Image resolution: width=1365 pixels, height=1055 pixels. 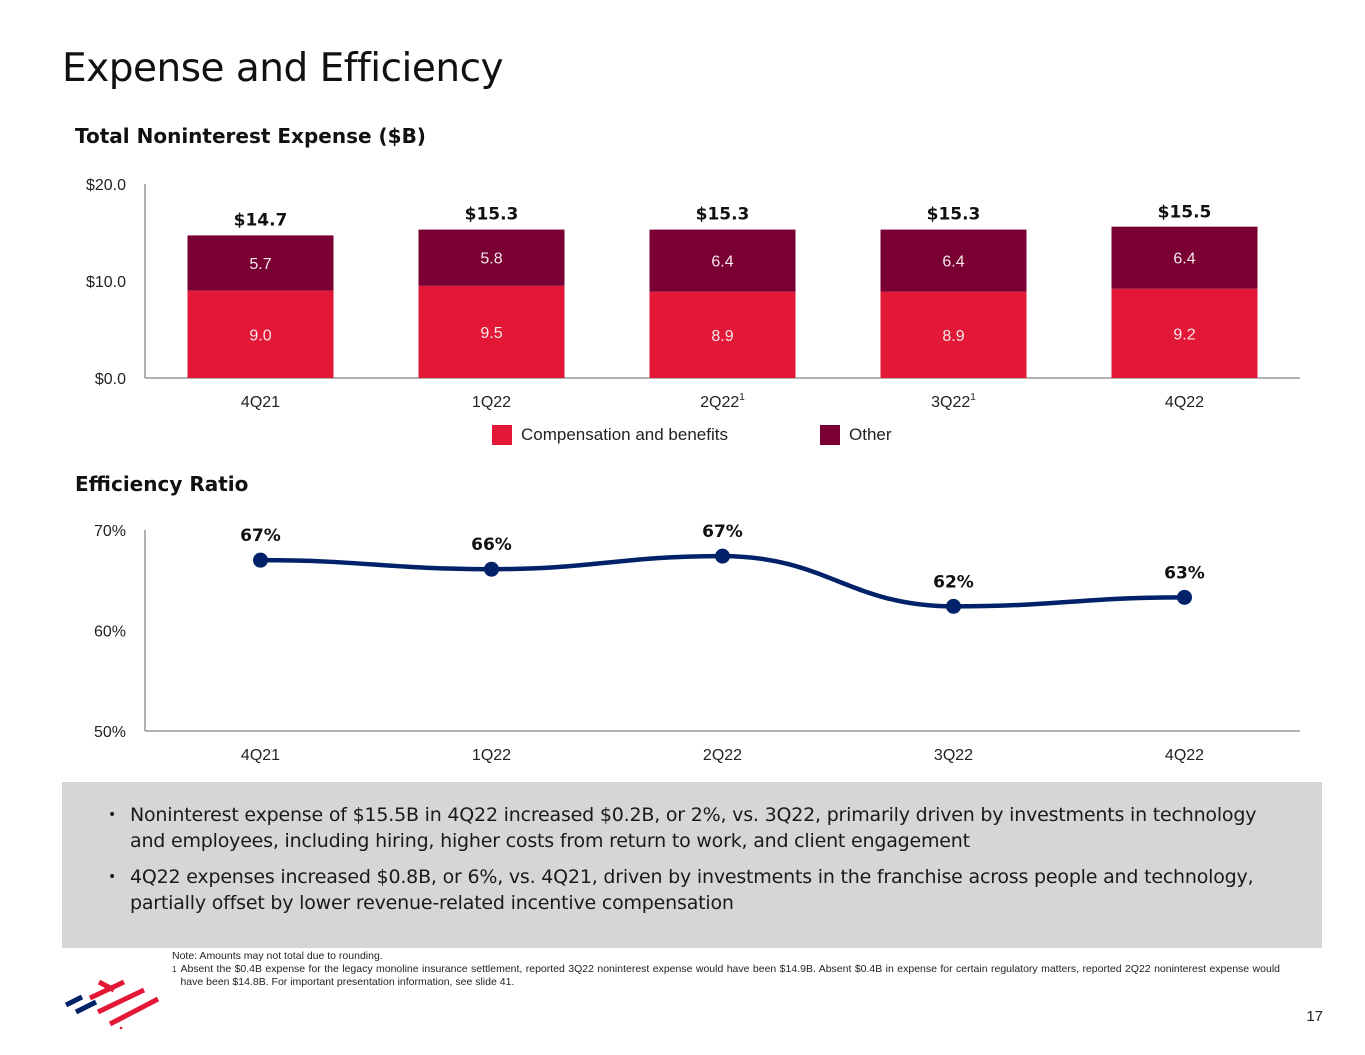 I want to click on x-tick-label: 3Q22, so click(x=953, y=755).